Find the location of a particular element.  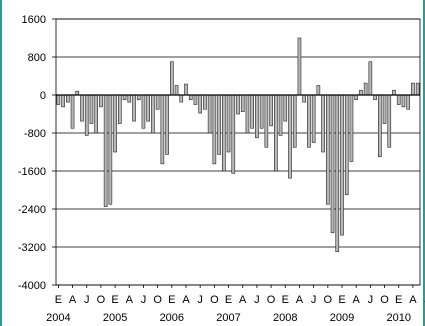

x-tick-label-5: A is located at coordinates (130, 300).